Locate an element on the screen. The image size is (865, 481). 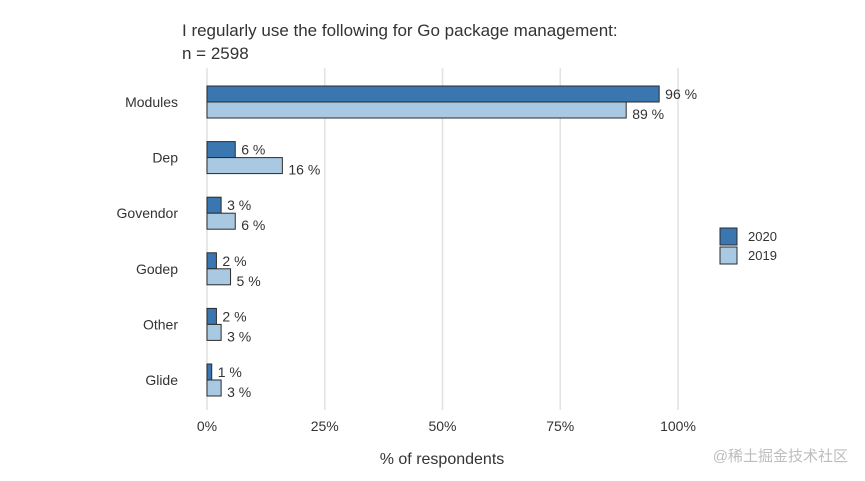
chart-subtitle: n = 2598 is located at coordinates (215, 53).